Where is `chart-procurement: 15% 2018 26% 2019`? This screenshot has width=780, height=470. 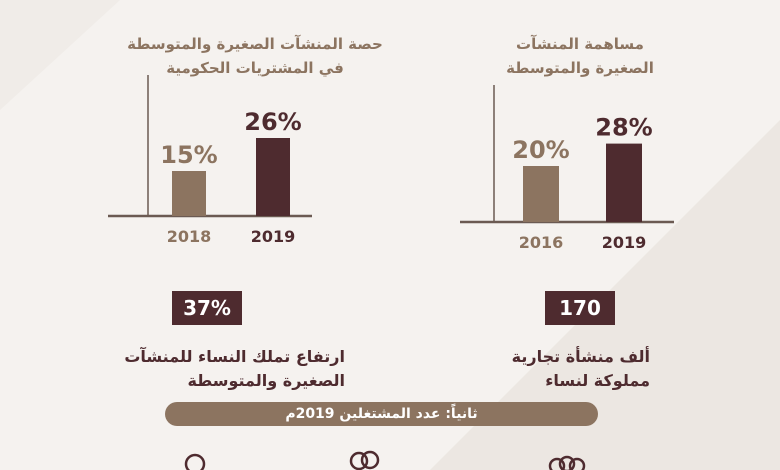
chart-procurement: 15% 2018 26% 2019 is located at coordinates (210, 164).